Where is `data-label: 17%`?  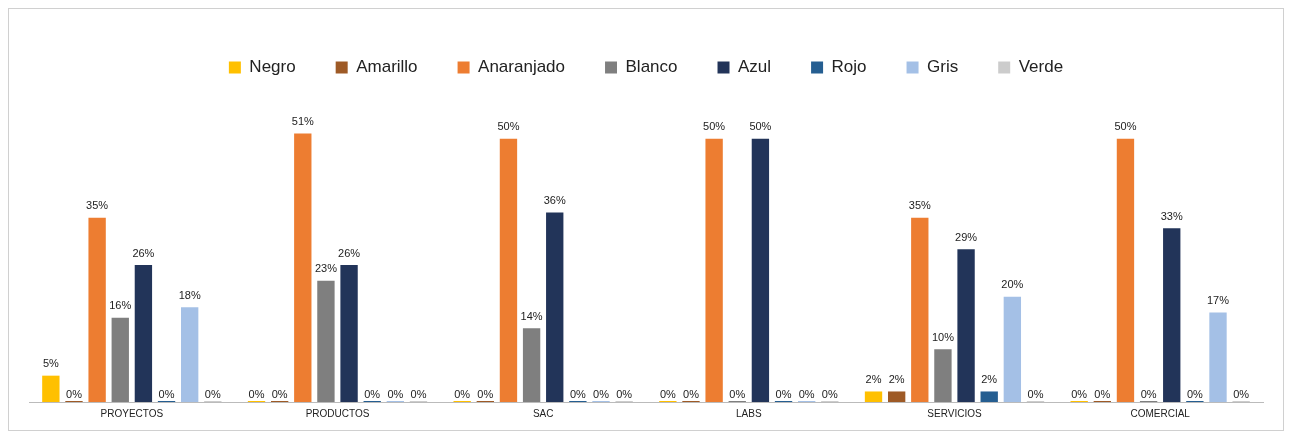 data-label: 17% is located at coordinates (1218, 300).